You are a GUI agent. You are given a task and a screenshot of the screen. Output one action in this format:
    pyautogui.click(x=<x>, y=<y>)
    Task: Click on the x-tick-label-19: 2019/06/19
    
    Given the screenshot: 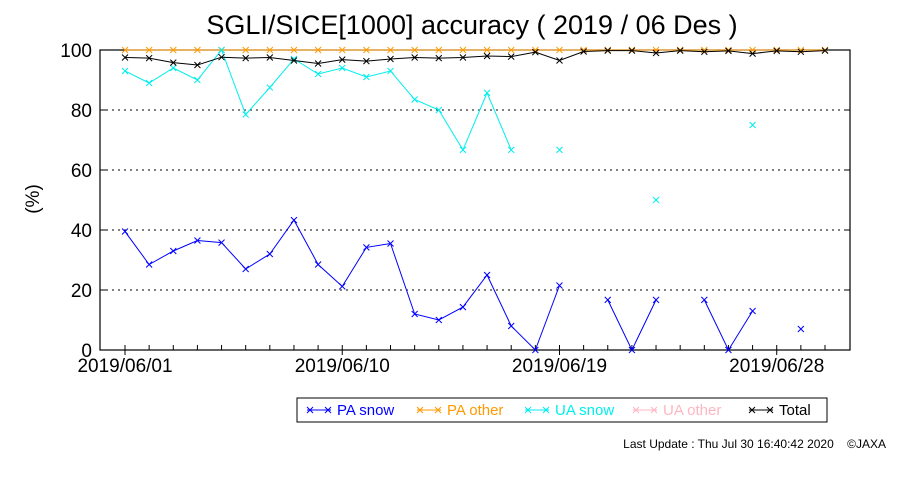 What is the action you would take?
    pyautogui.click(x=559, y=366)
    